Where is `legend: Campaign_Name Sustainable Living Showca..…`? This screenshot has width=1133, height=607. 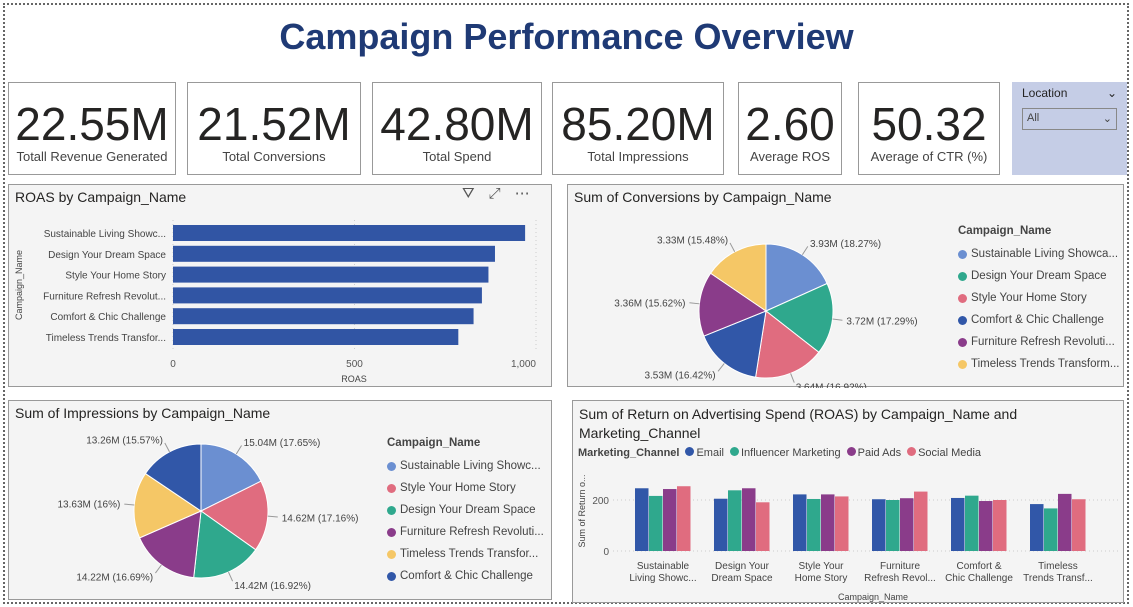
legend: Campaign_Name Sustainable Living Showca..… is located at coordinates (1038, 300).